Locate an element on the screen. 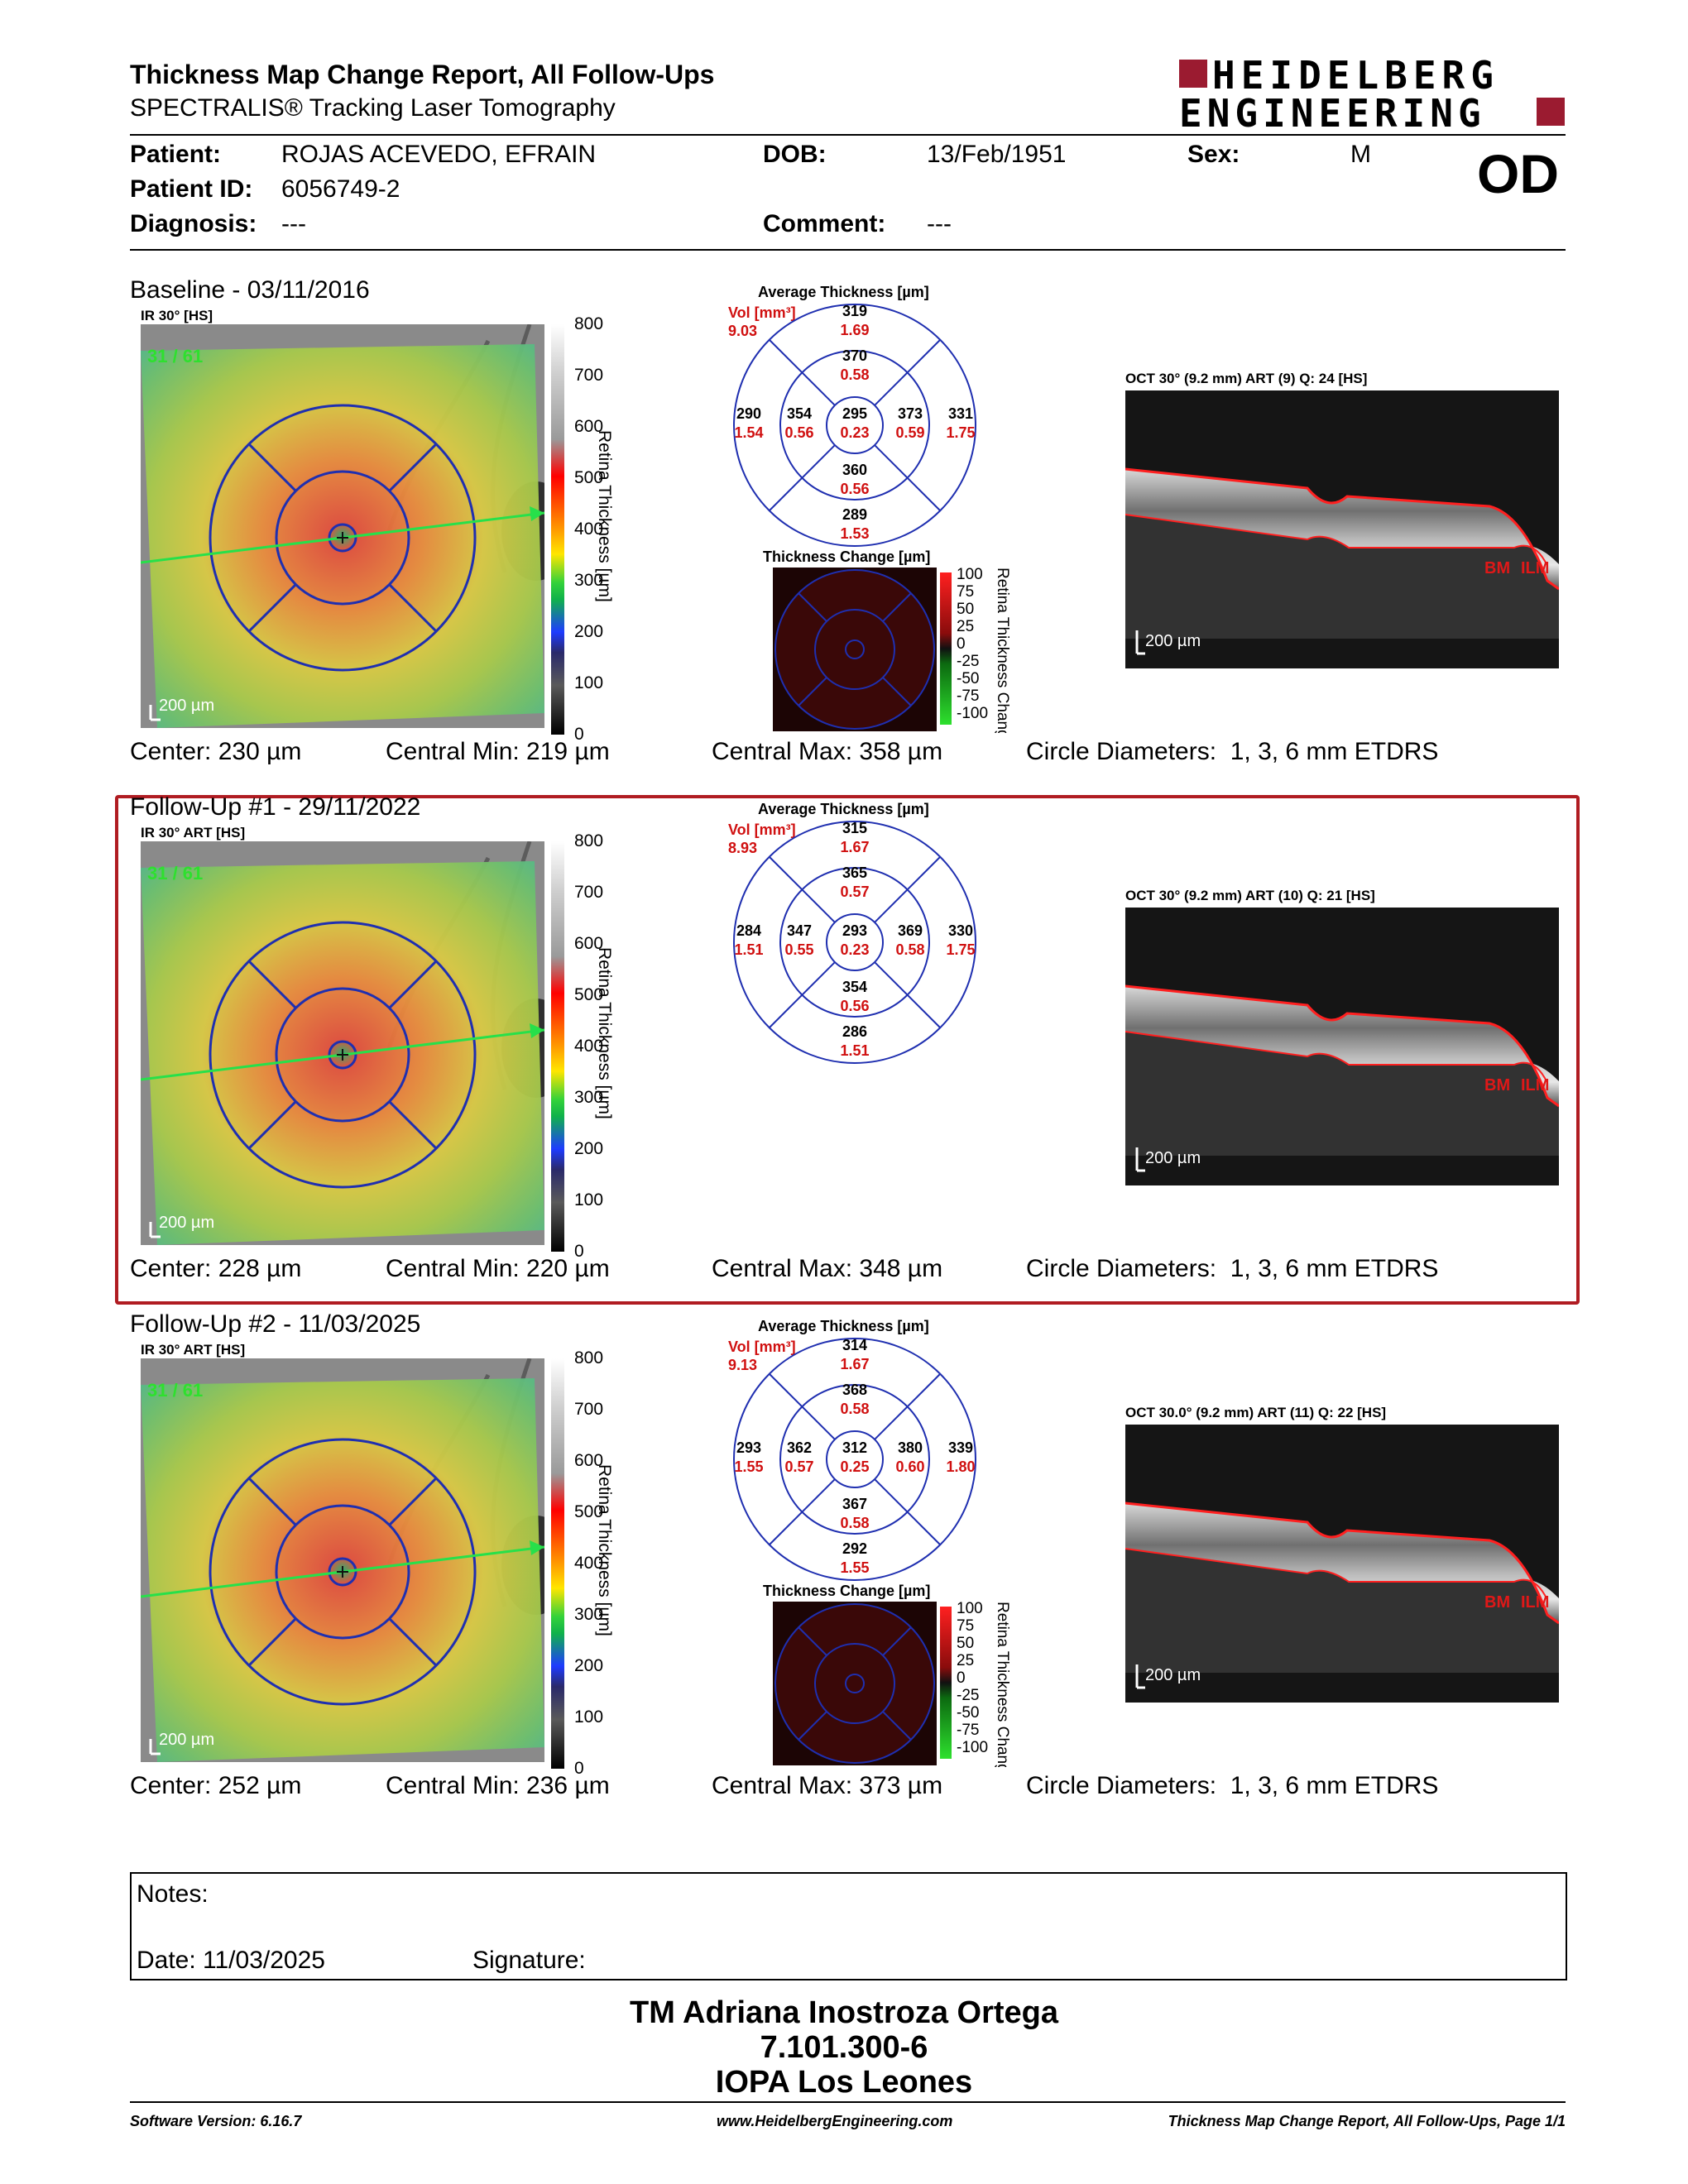  change-tick-label: 75 is located at coordinates (966, 1626).